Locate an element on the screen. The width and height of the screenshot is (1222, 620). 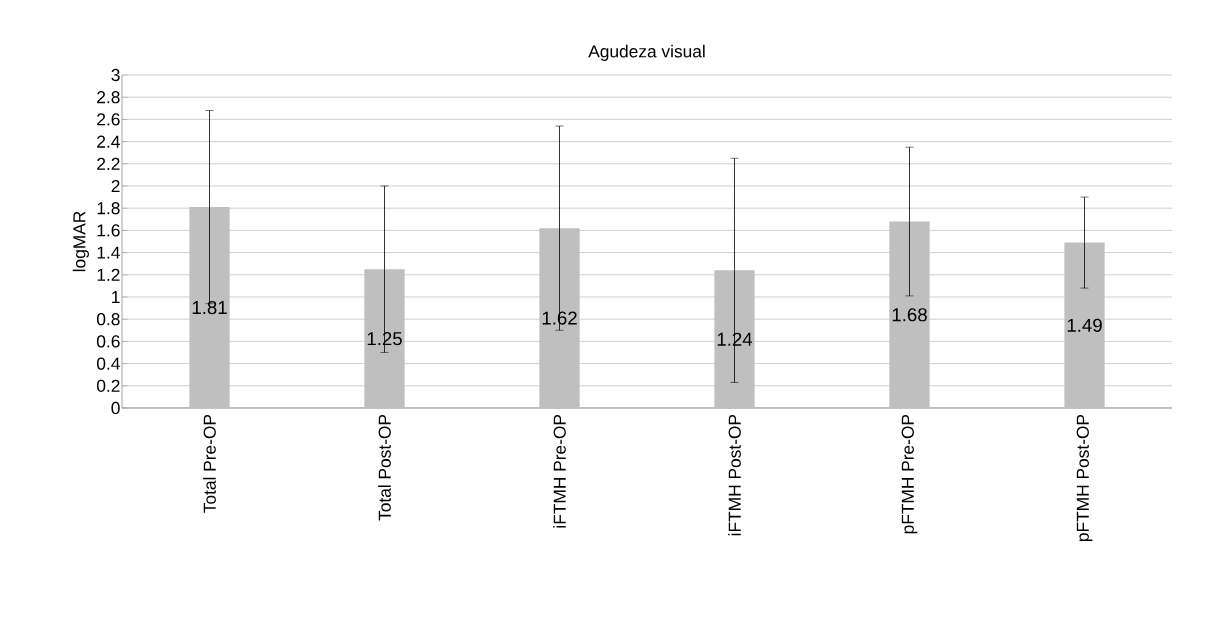
x-tick-label: Total Pre-OP is located at coordinates (209, 463).